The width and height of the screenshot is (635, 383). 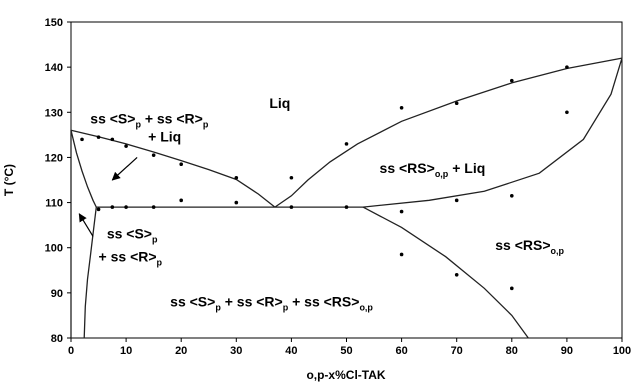 I want to click on region-label: Liq, so click(x=279, y=103).